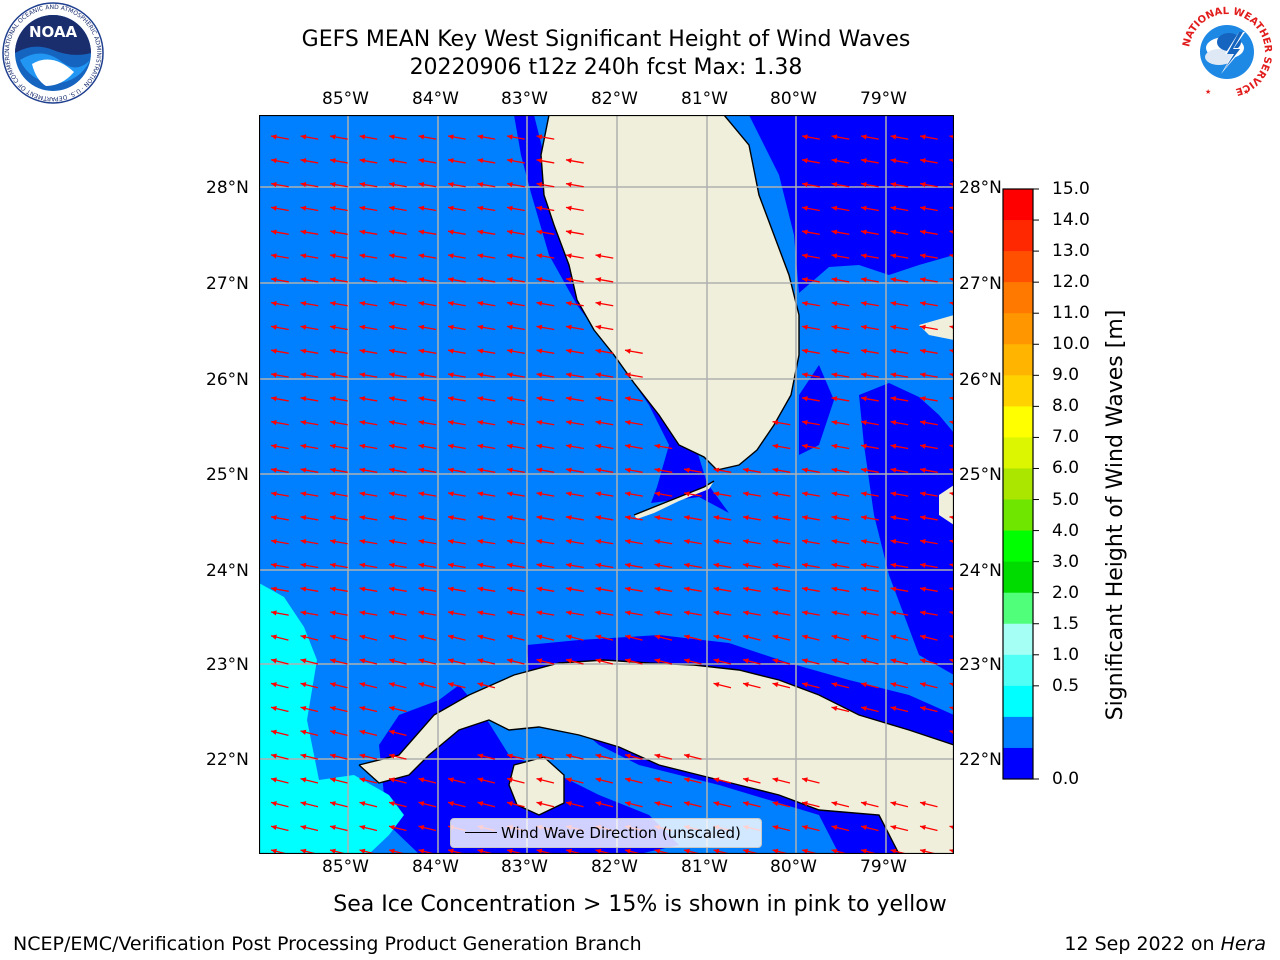 Image resolution: width=1280 pixels, height=960 pixels. What do you see at coordinates (227, 284) in the screenshot?
I see `lat-label-left-27n: 27°N` at bounding box center [227, 284].